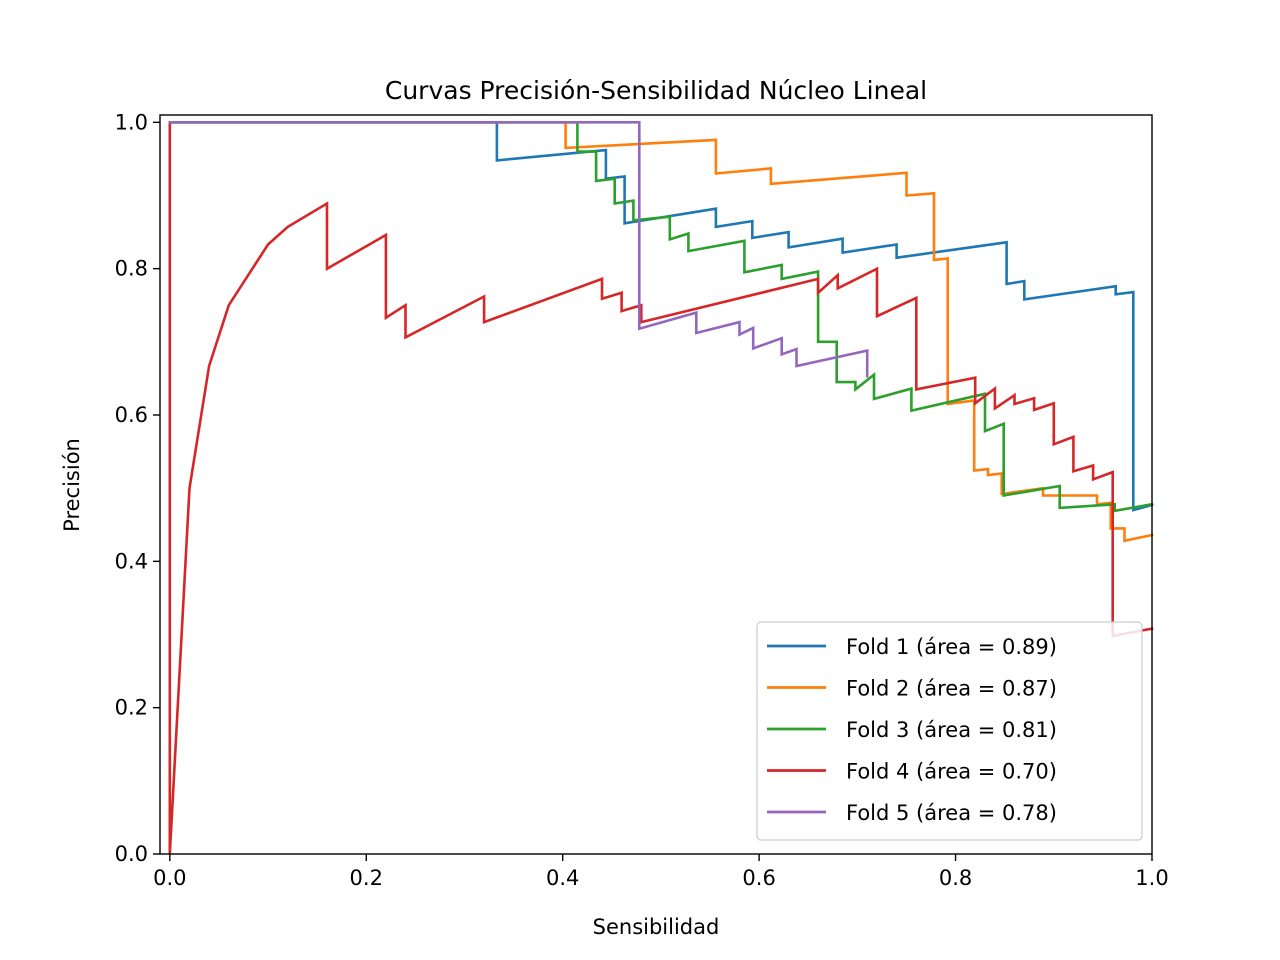 This screenshot has height=960, width=1280. What do you see at coordinates (951, 772) in the screenshot?
I see `legend-label-fold-4: Fold 4 (área = 0.70)` at bounding box center [951, 772].